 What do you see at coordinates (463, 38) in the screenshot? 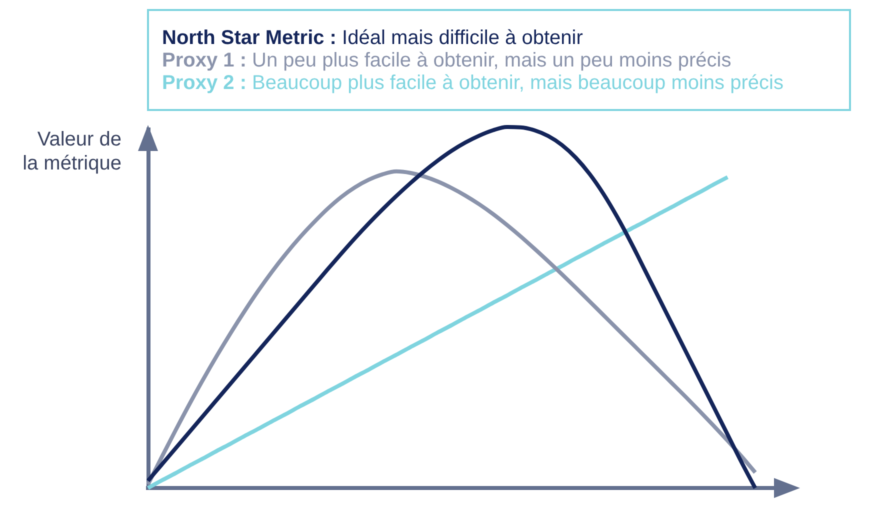
I see `text: Idéal mais difficile à obtenir` at bounding box center [463, 38].